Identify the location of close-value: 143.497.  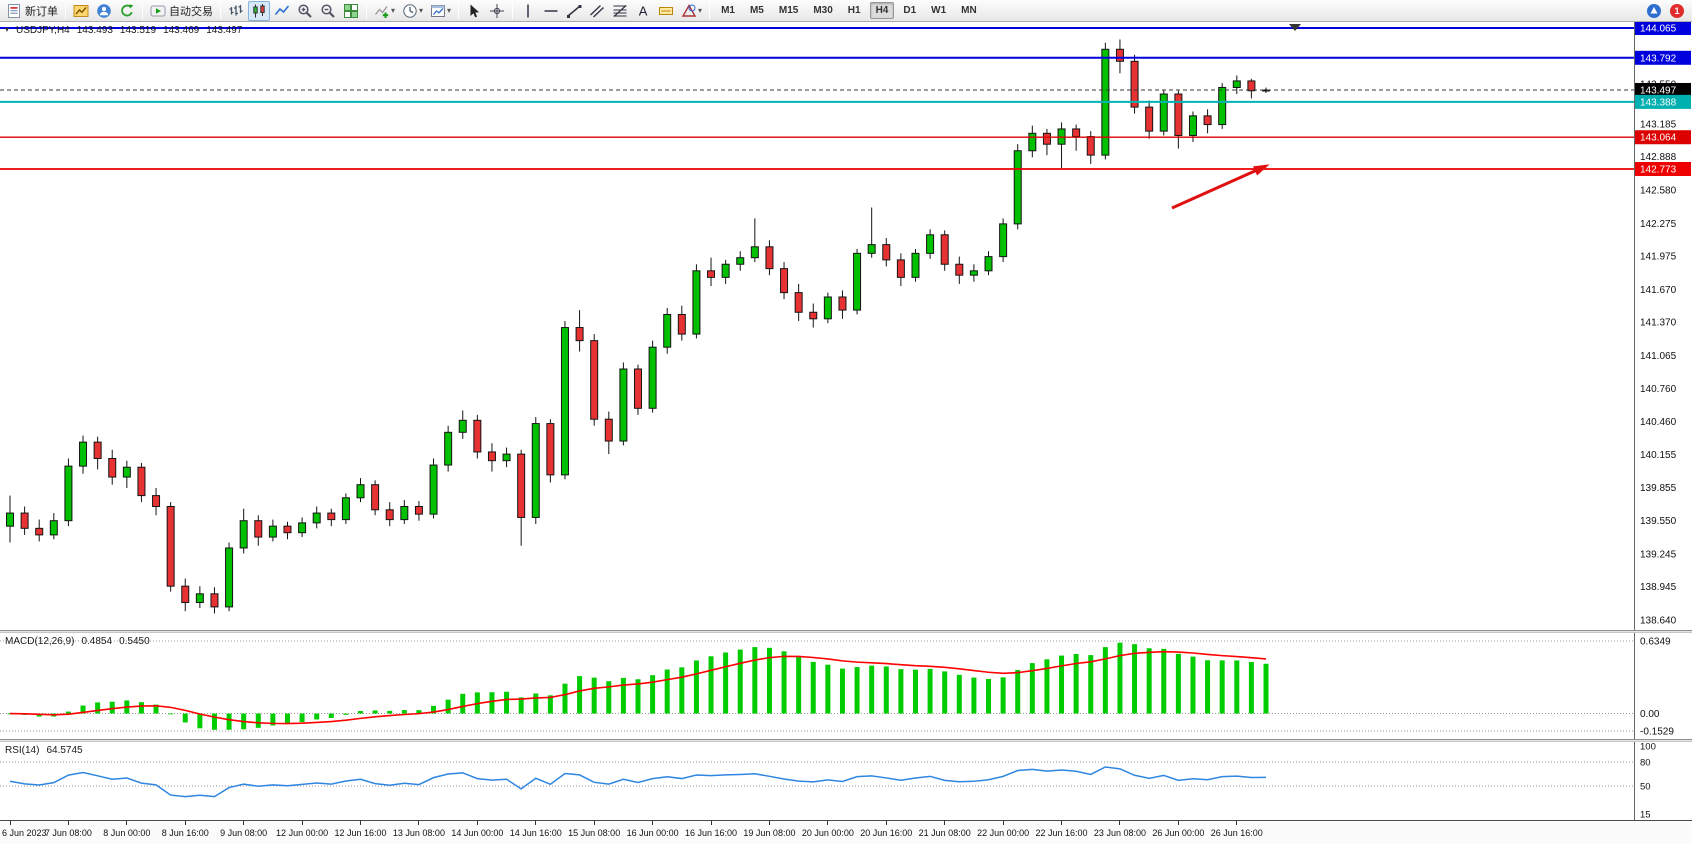
(224, 30).